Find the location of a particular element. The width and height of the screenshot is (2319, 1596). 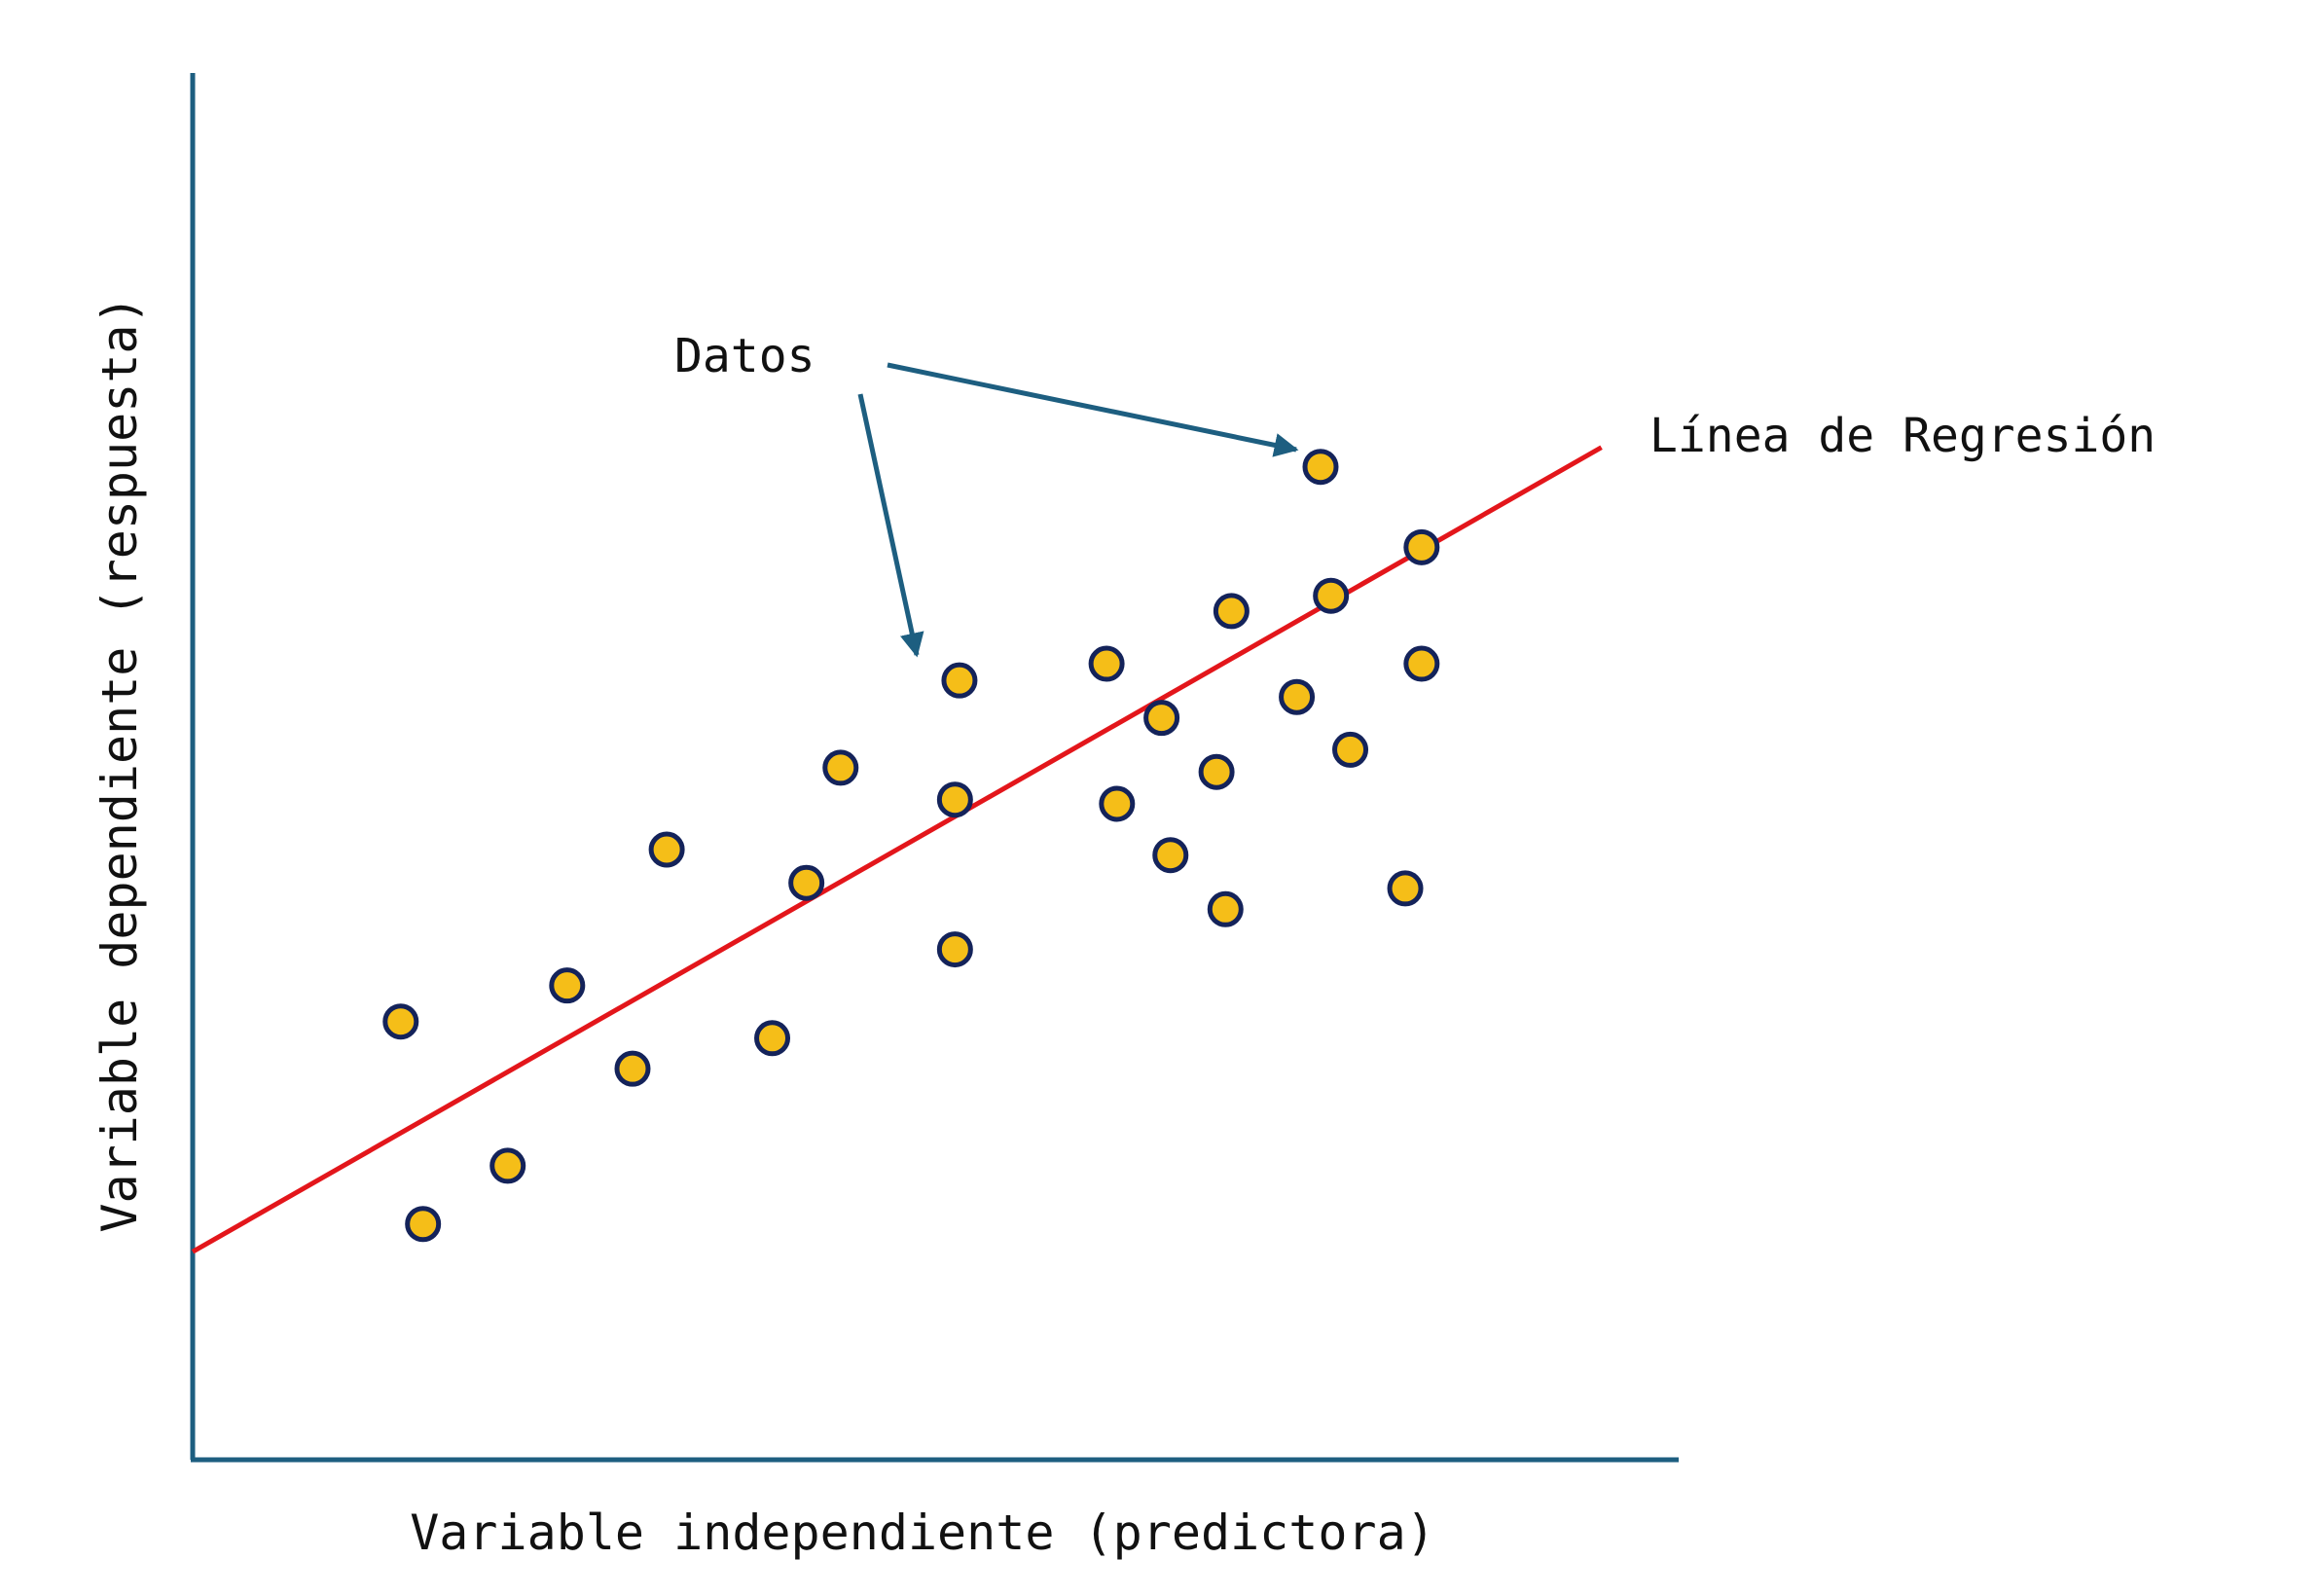

regression-line-label: Línea de Regresión is located at coordinates (1902, 436).